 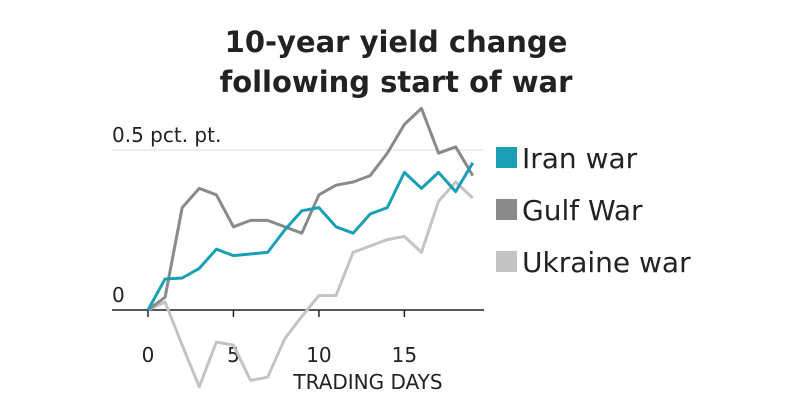 What do you see at coordinates (166, 135) in the screenshot?
I see `y-tick-label: 0.5 pct. pt.` at bounding box center [166, 135].